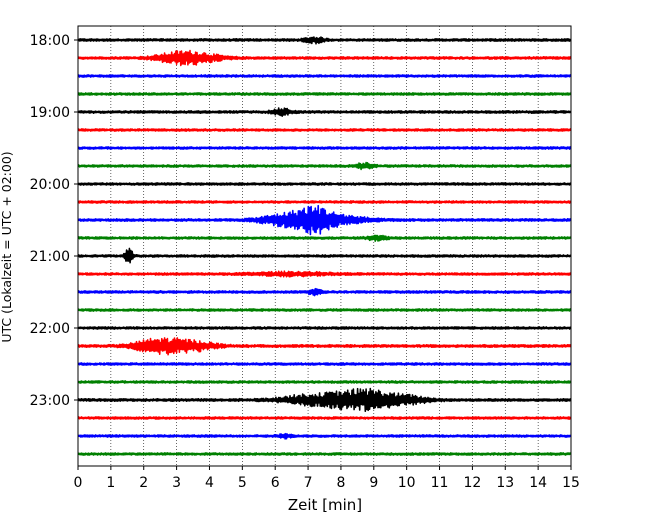 Image resolution: width=650 pixels, height=520 pixels. Describe the element at coordinates (50, 329) in the screenshot. I see `y-tick-label-22:00: 22:00` at that location.